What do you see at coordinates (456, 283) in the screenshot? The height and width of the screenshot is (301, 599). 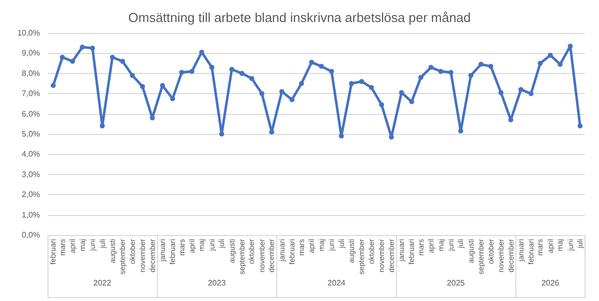 I see `x2-tick-label: 2025` at bounding box center [456, 283].